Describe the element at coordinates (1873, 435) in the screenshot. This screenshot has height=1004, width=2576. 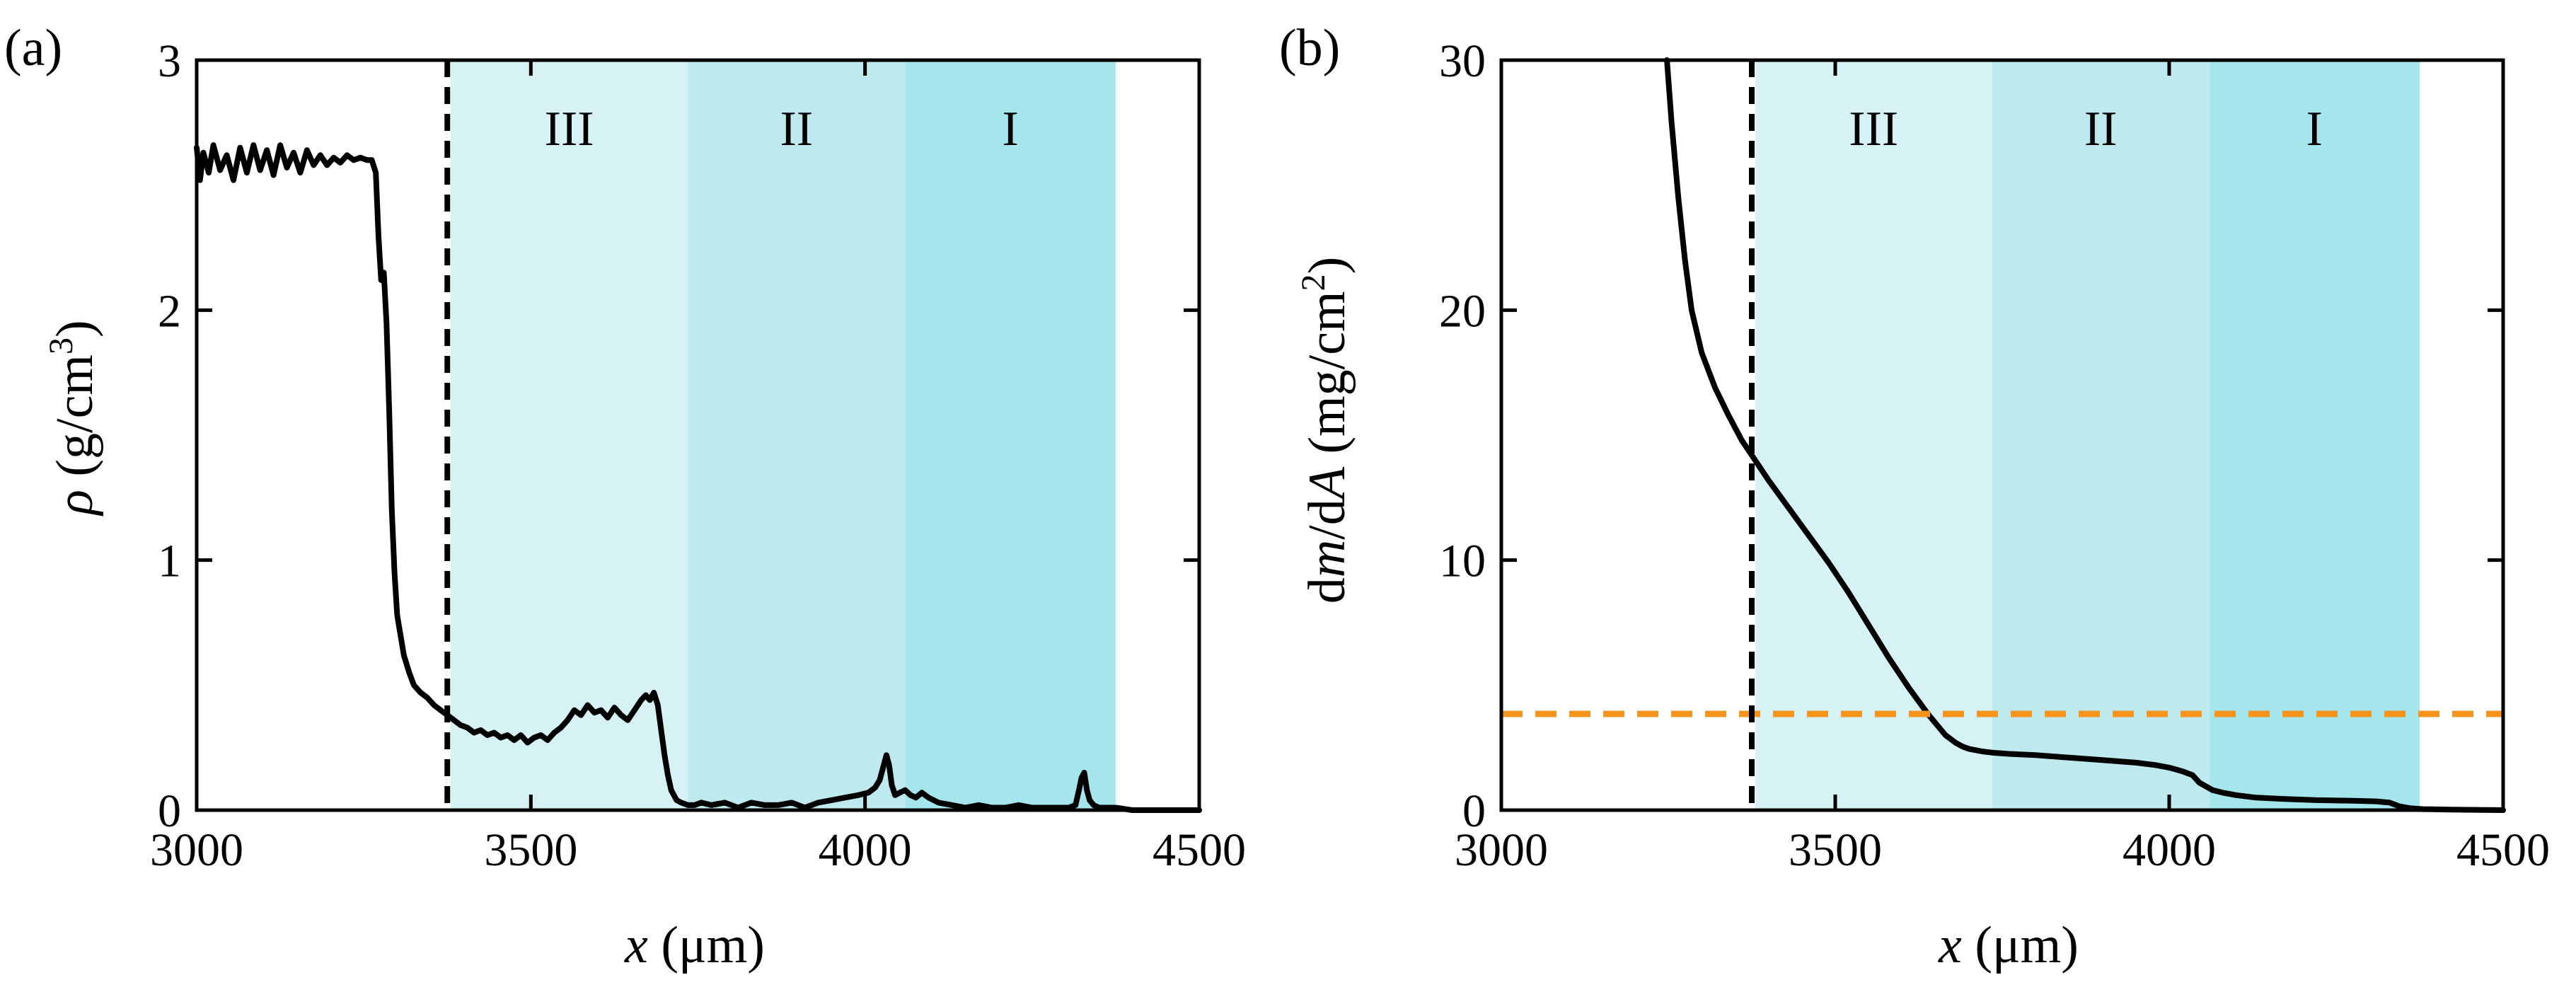
I see `b-region-III` at that location.